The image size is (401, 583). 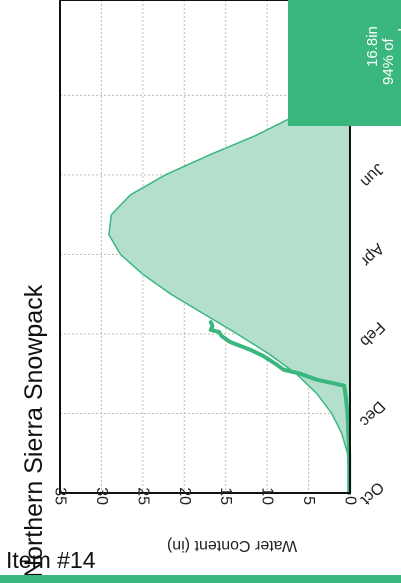 I want to click on x-tick-labels: OctDecFebAprJunAug, so click(x=372, y=293).